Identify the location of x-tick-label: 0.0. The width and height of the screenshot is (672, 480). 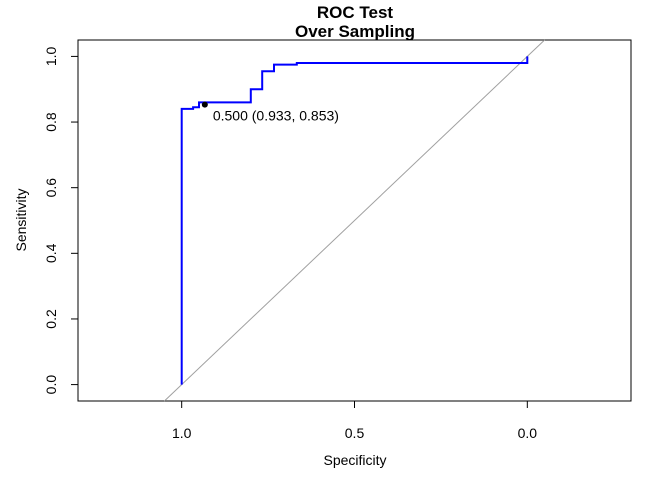
(528, 433).